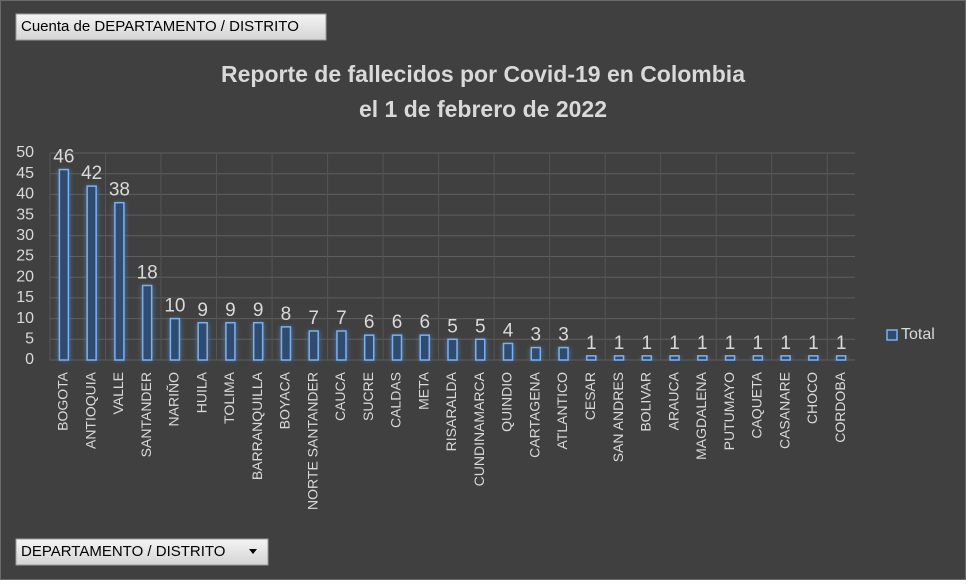  What do you see at coordinates (340, 396) in the screenshot?
I see `x-tick-label: CAUCA` at bounding box center [340, 396].